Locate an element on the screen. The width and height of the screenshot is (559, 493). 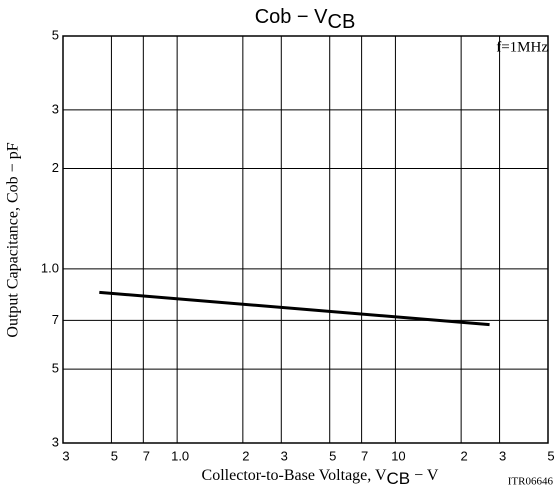
y-tick-label: 7 is located at coordinates (55, 319).